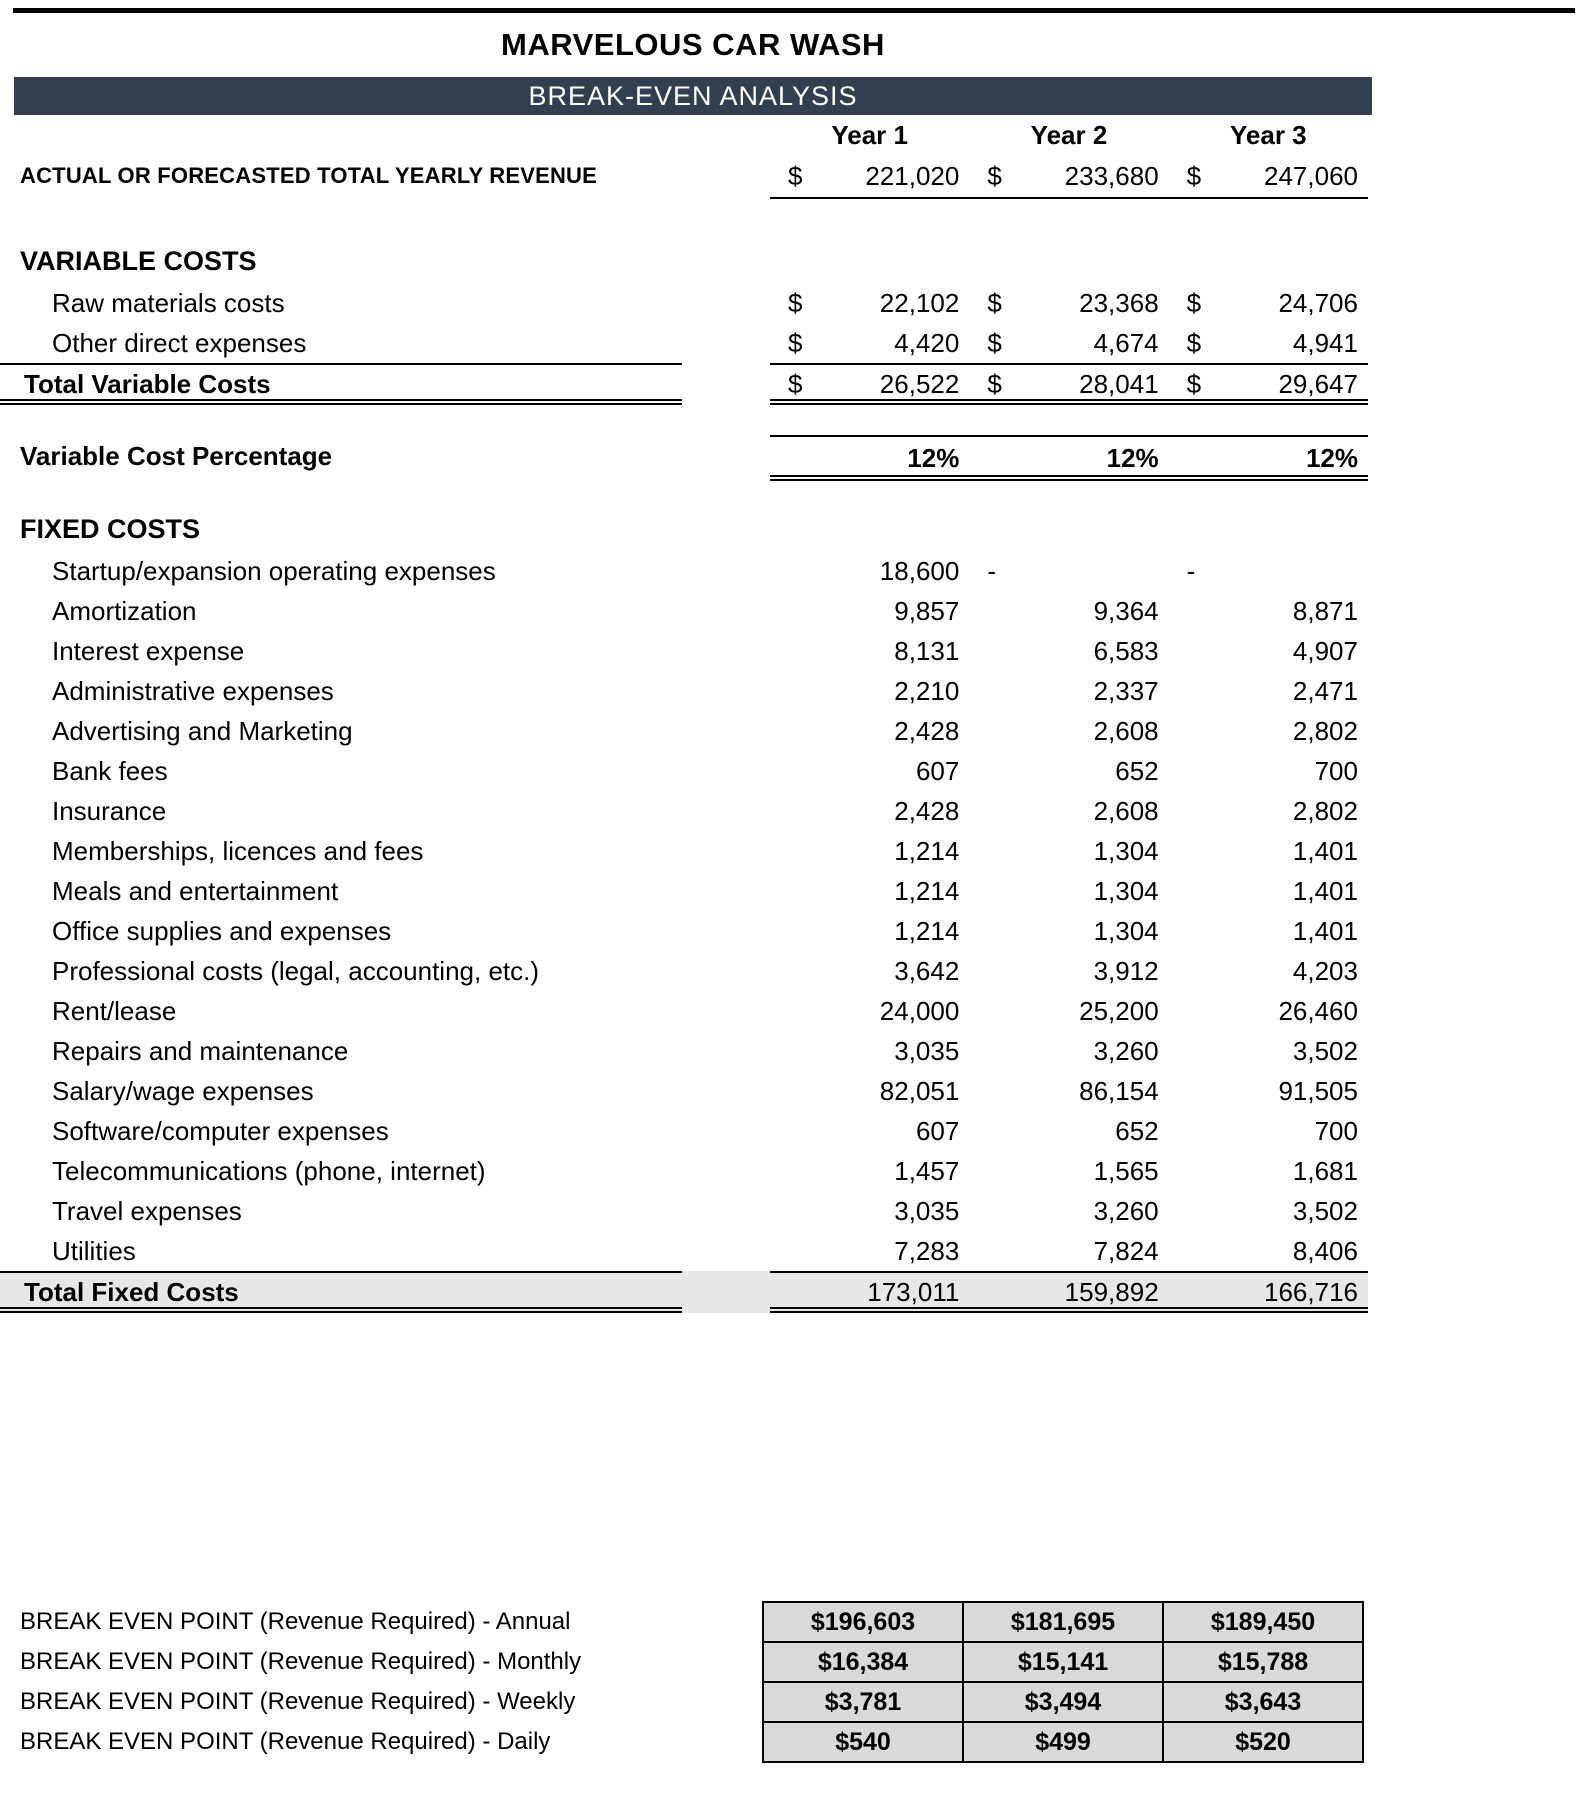 The image size is (1588, 1799). Describe the element at coordinates (927, 343) in the screenshot. I see `amount-value: 4,420` at that location.